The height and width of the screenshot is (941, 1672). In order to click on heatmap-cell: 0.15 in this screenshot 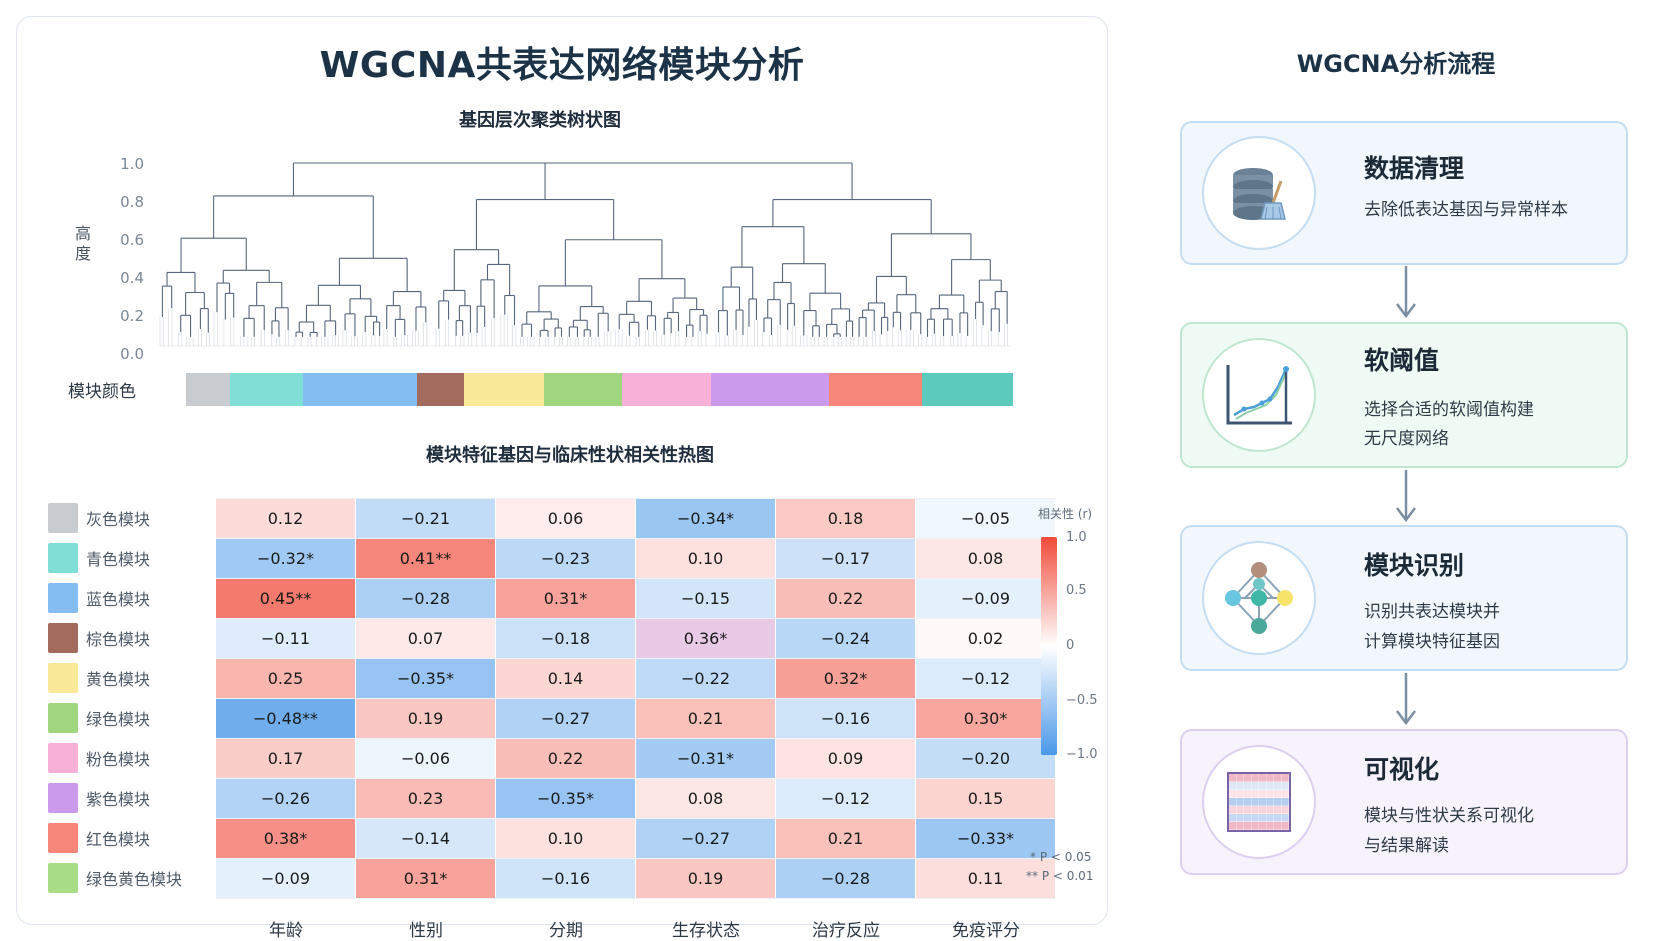, I will do `click(985, 798)`.